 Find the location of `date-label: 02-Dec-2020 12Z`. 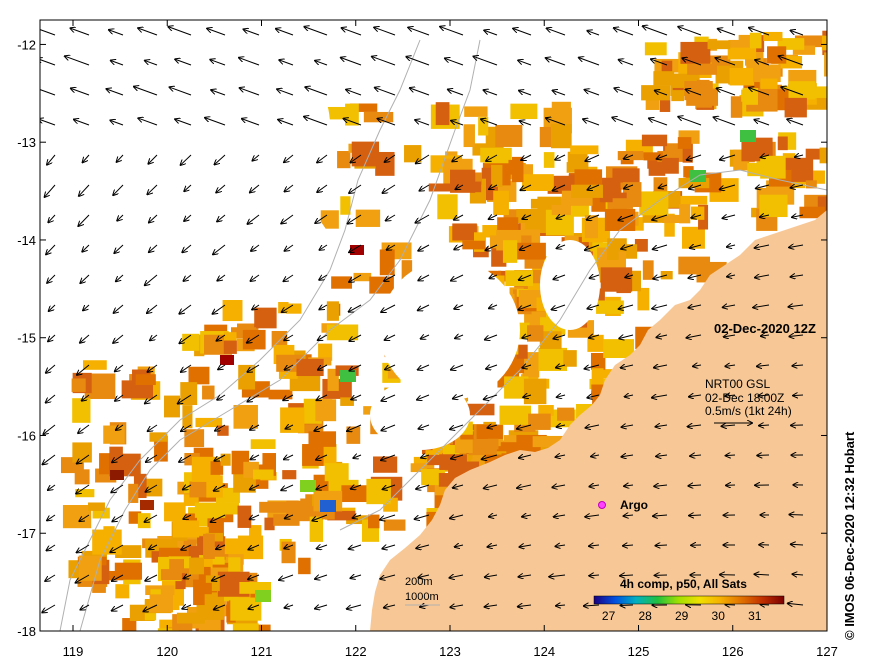

date-label: 02-Dec-2020 12Z is located at coordinates (765, 328).